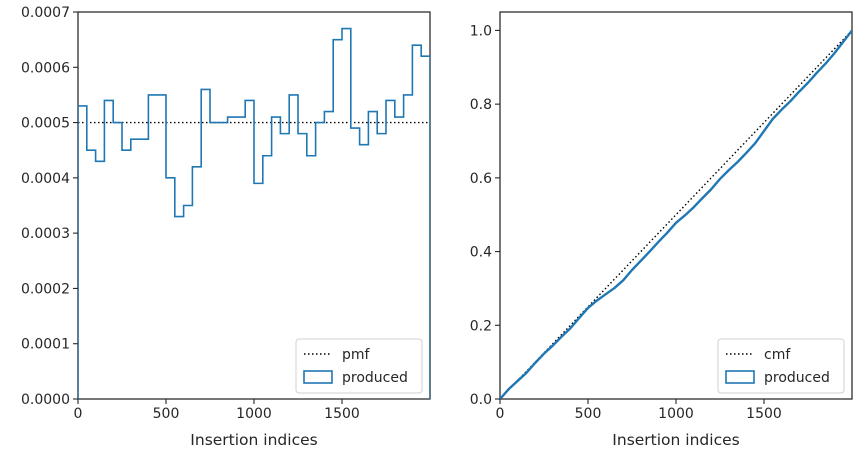 This screenshot has height=461, width=861. What do you see at coordinates (481, 105) in the screenshot?
I see `y-tick-label: 0.8` at bounding box center [481, 105].